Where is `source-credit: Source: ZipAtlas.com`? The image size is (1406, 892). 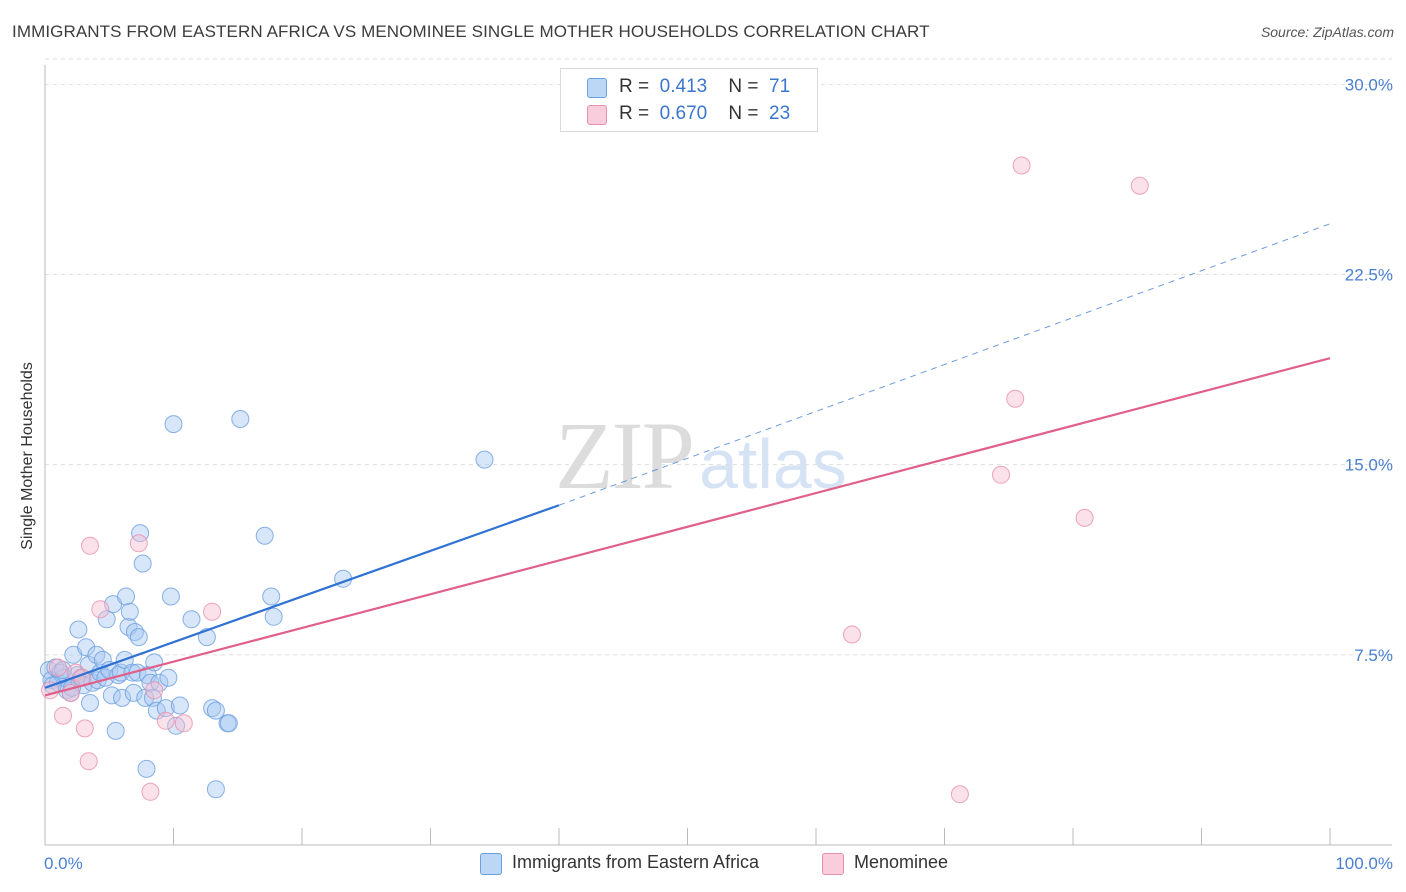 source-credit: Source: ZipAtlas.com is located at coordinates (1327, 32).